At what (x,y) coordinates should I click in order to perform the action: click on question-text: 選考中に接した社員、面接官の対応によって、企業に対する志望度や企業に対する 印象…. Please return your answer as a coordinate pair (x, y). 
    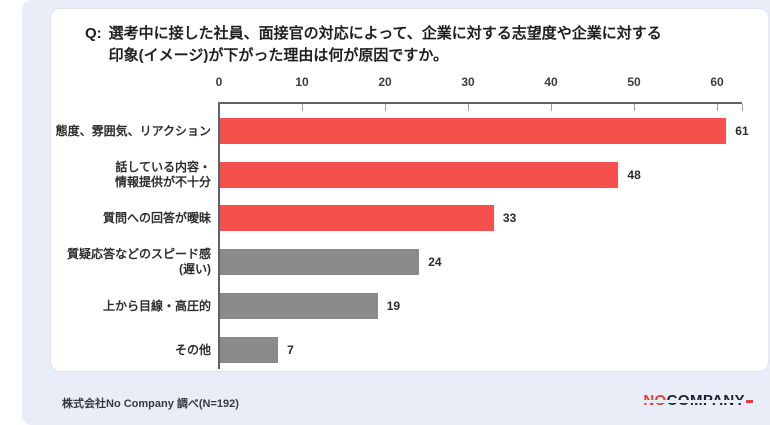
    Looking at the image, I should click on (385, 44).